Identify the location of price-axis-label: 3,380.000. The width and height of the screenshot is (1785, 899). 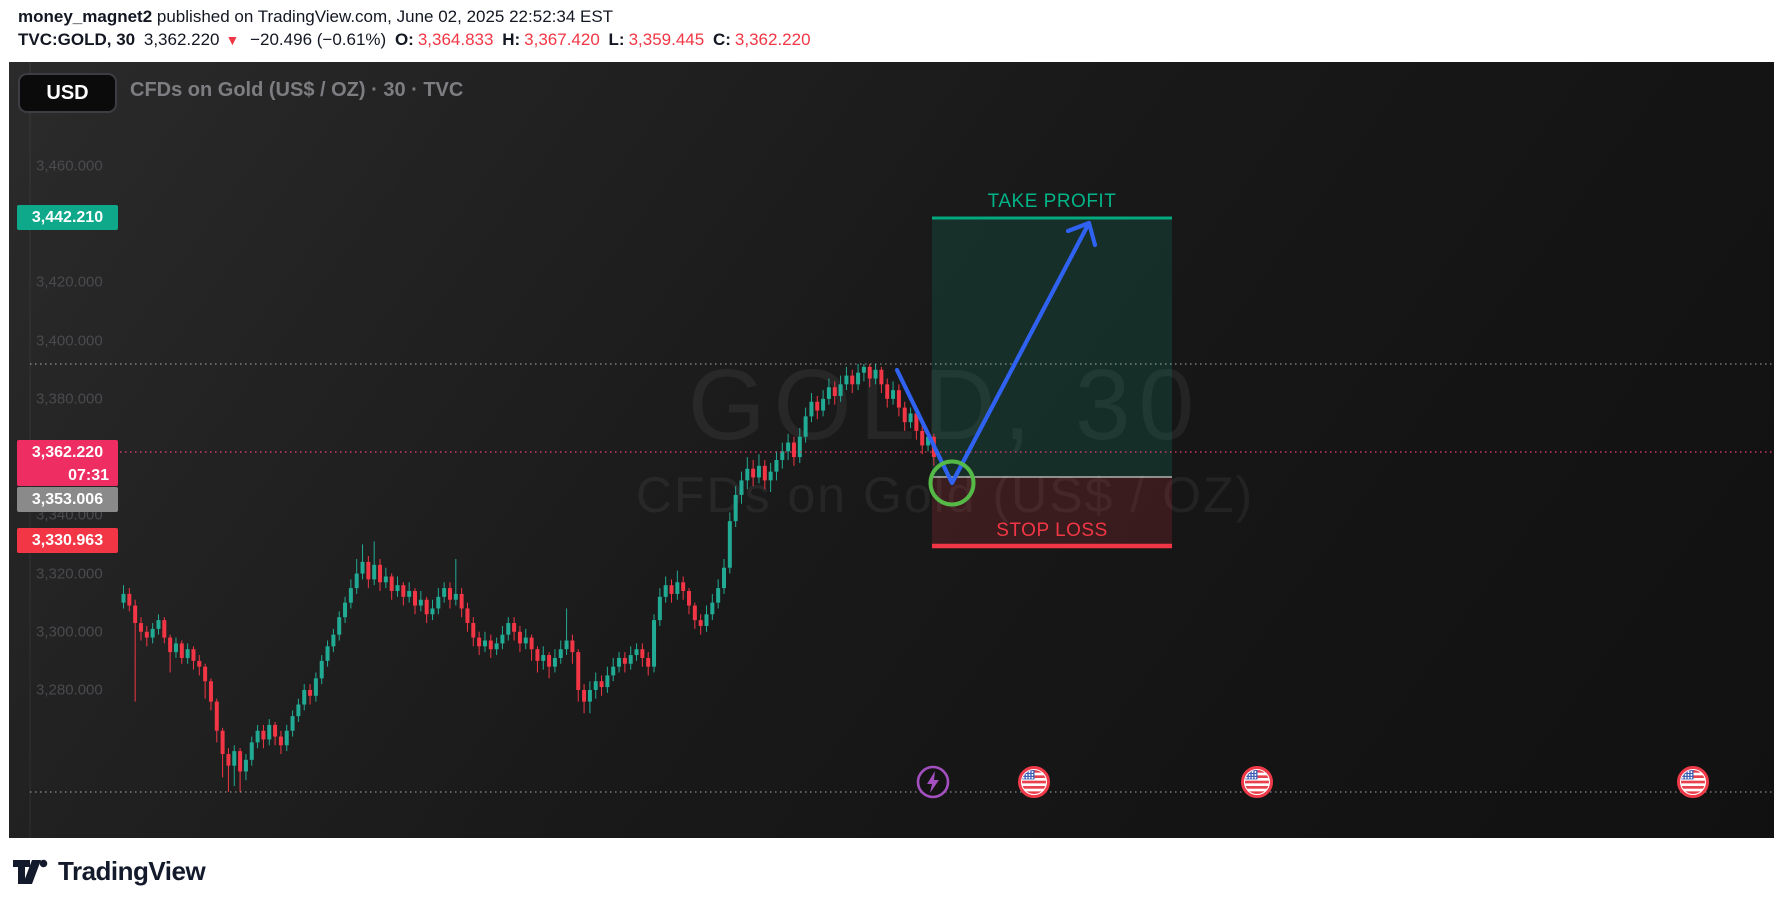
(69, 399).